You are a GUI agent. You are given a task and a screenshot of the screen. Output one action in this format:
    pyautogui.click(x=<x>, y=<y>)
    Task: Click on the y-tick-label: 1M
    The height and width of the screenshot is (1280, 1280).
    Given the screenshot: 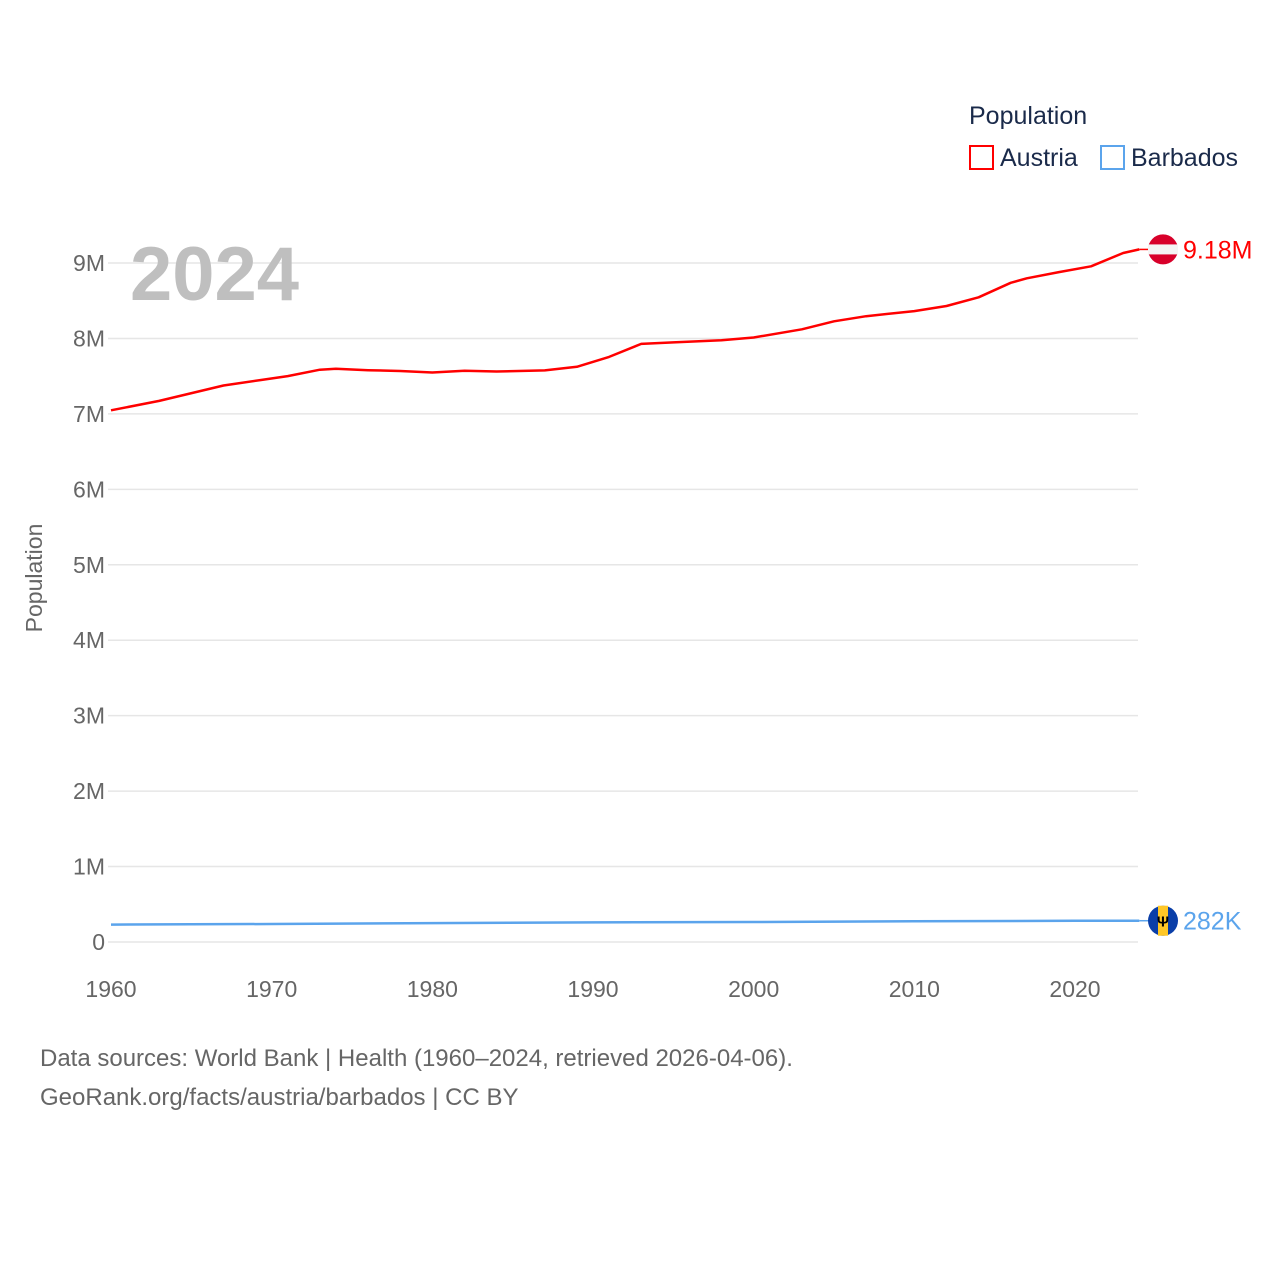 What is the action you would take?
    pyautogui.click(x=89, y=867)
    